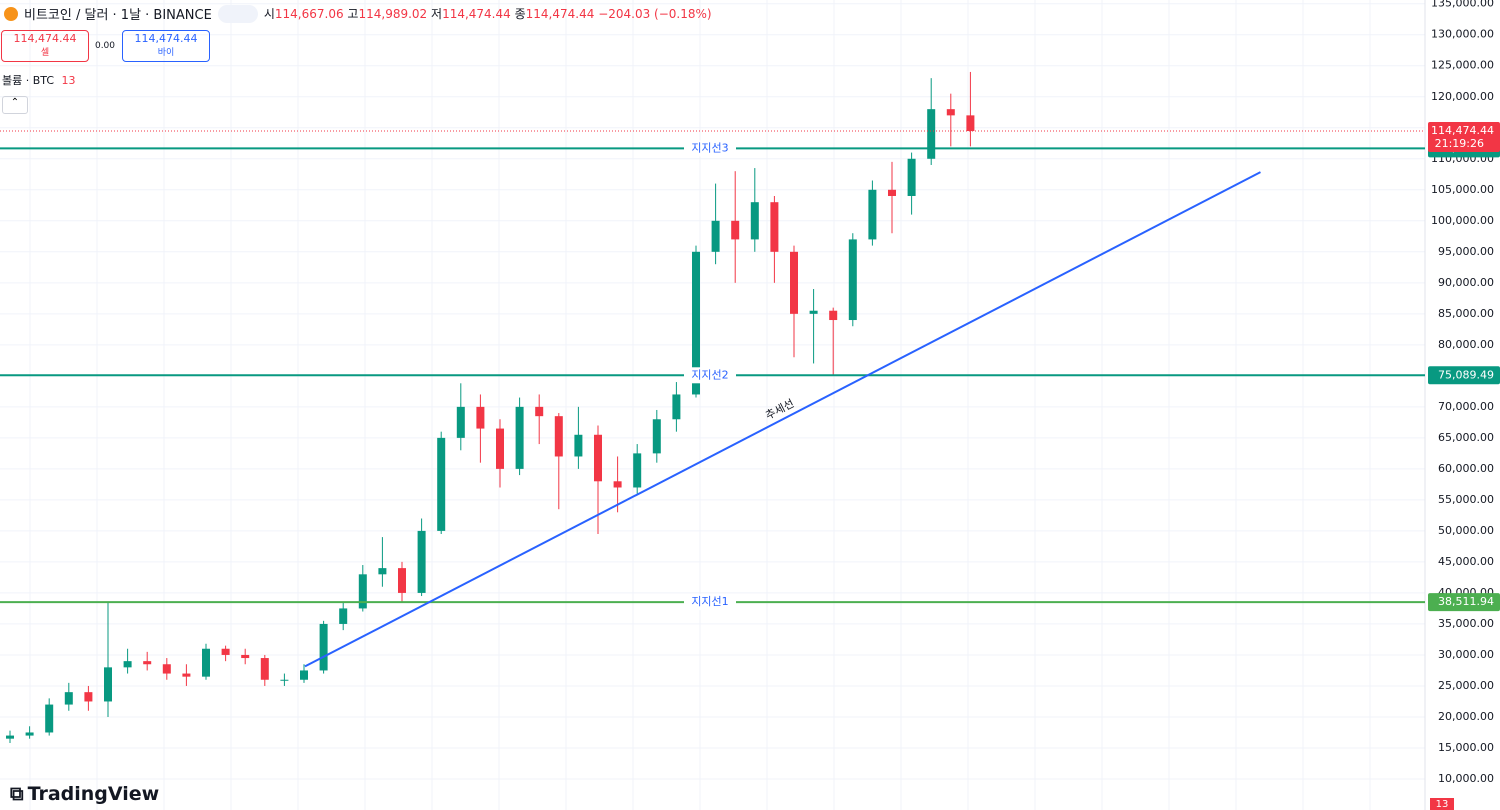 This screenshot has width=1500, height=810. What do you see at coordinates (437, 14) in the screenshot?
I see `ohlc-key: 저` at bounding box center [437, 14].